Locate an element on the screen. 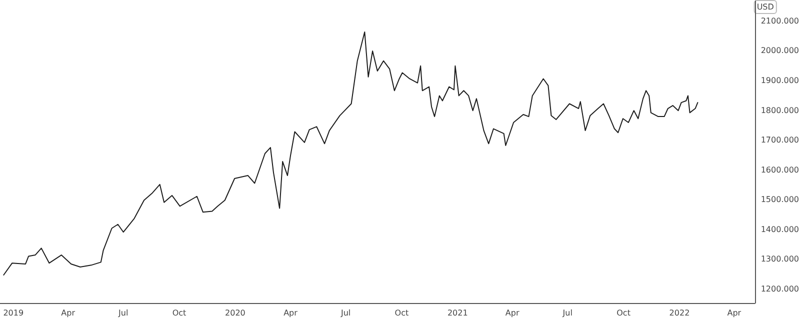 This screenshot has height=323, width=802. y-axis-title: USD is located at coordinates (765, 7).